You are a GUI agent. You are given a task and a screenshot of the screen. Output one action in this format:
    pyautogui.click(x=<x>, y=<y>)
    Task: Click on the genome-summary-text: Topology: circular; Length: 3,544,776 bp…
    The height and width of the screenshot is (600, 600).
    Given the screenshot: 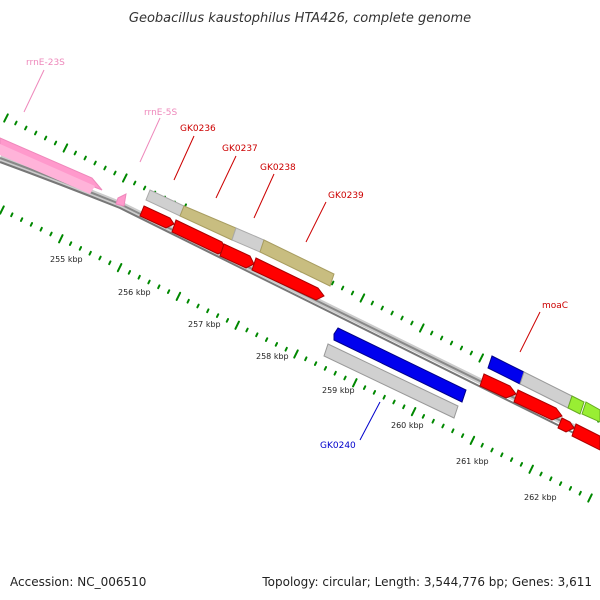 What is the action you would take?
    pyautogui.click(x=426, y=582)
    